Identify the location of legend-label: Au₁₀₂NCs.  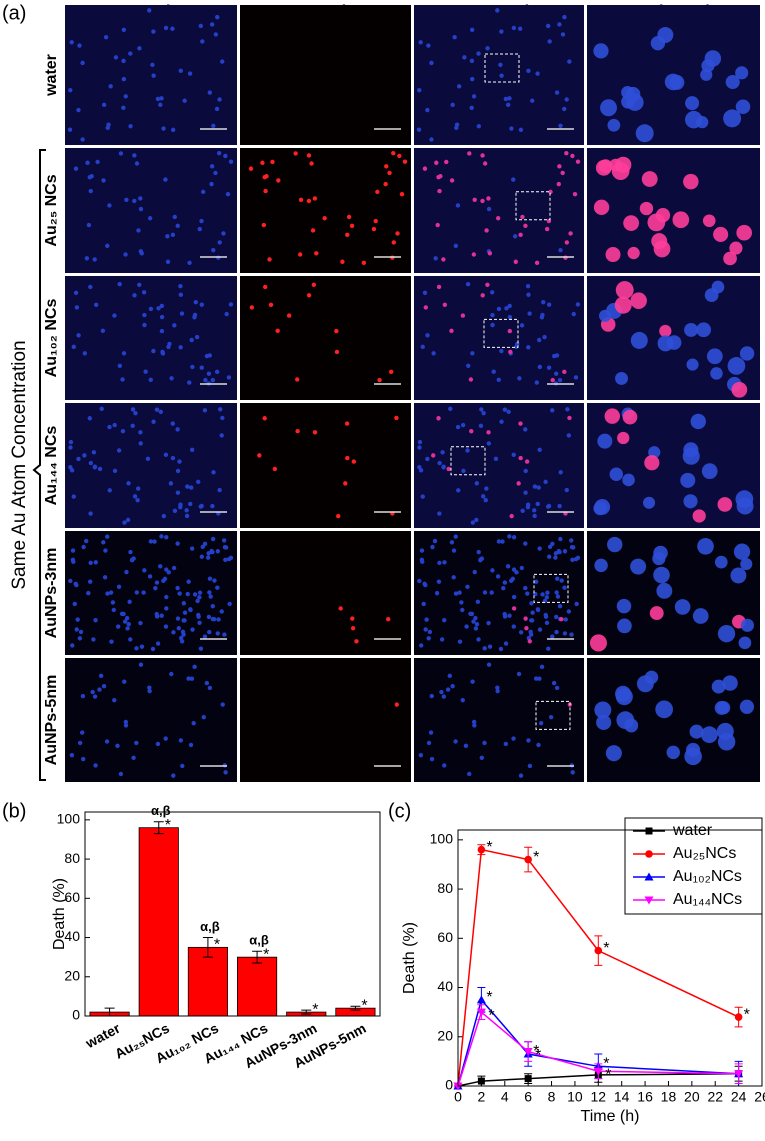
(707, 876).